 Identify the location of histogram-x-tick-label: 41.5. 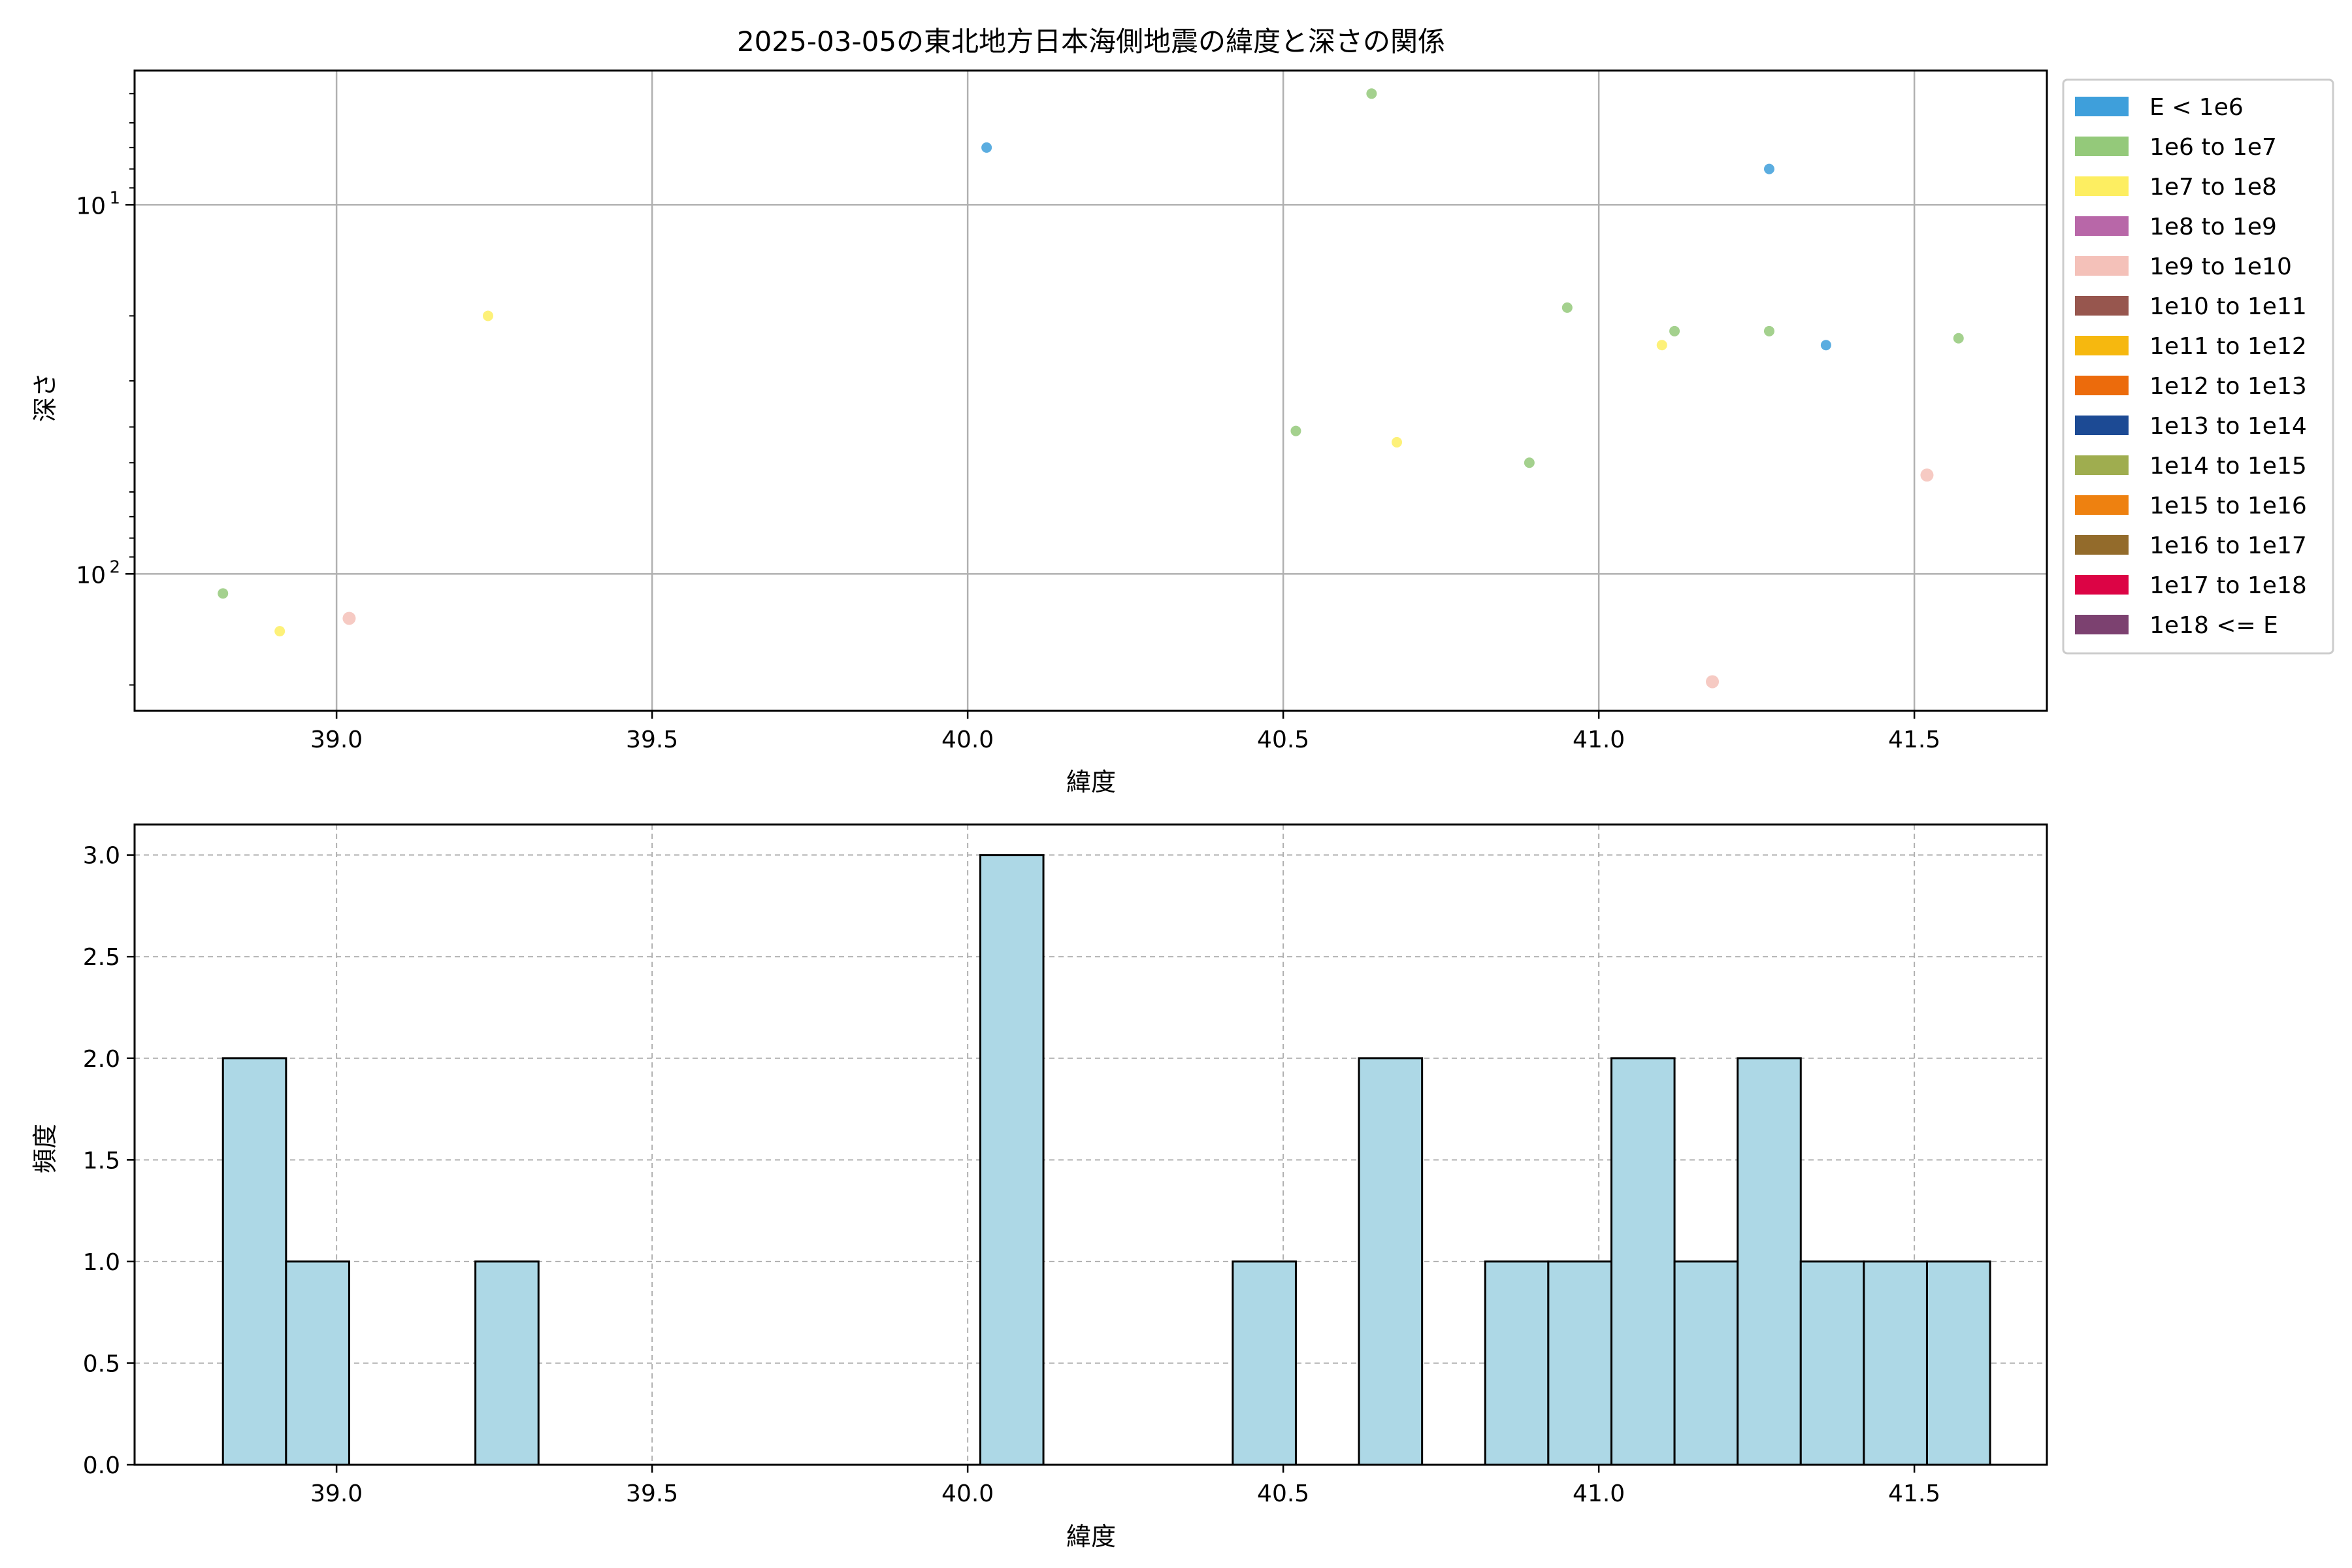
(1914, 1493).